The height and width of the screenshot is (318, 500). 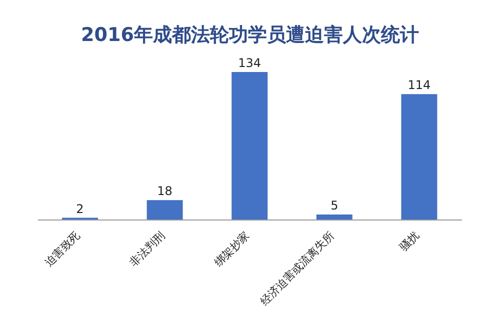 I want to click on x-tick-label: 经济迫害或流离失所, so click(x=297, y=268).